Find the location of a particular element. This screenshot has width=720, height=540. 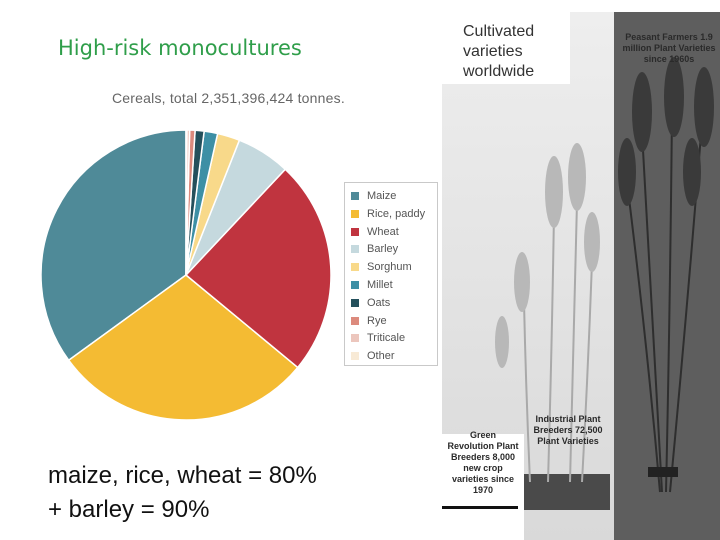

legend-item: Barley is located at coordinates (374, 249).